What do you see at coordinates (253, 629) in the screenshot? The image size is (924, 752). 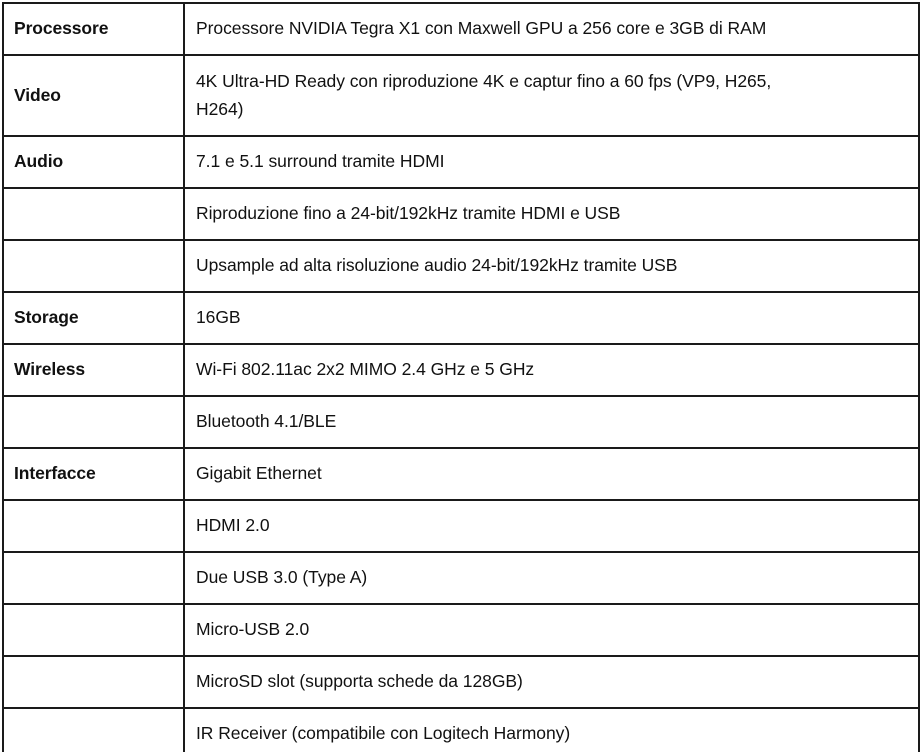 I see `spec-value-line: Micro-USB 2.0` at bounding box center [253, 629].